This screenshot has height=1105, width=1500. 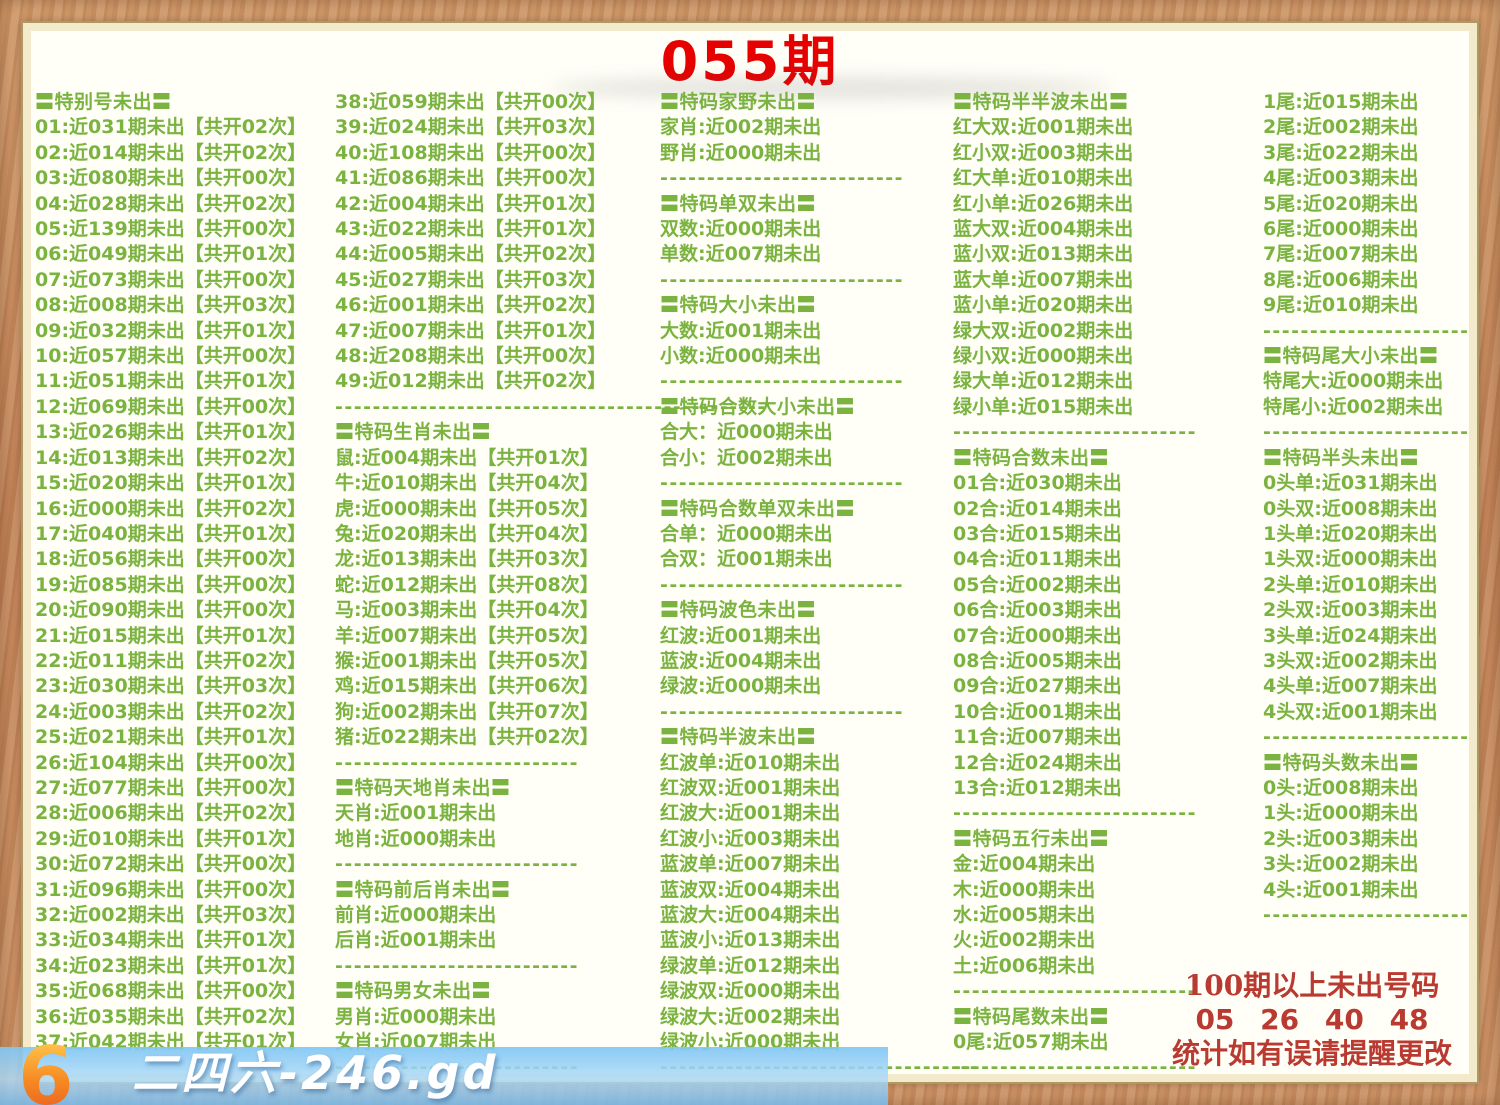 I want to click on stat-line: 46:近001期未出【共开02次】, so click(x=471, y=305).